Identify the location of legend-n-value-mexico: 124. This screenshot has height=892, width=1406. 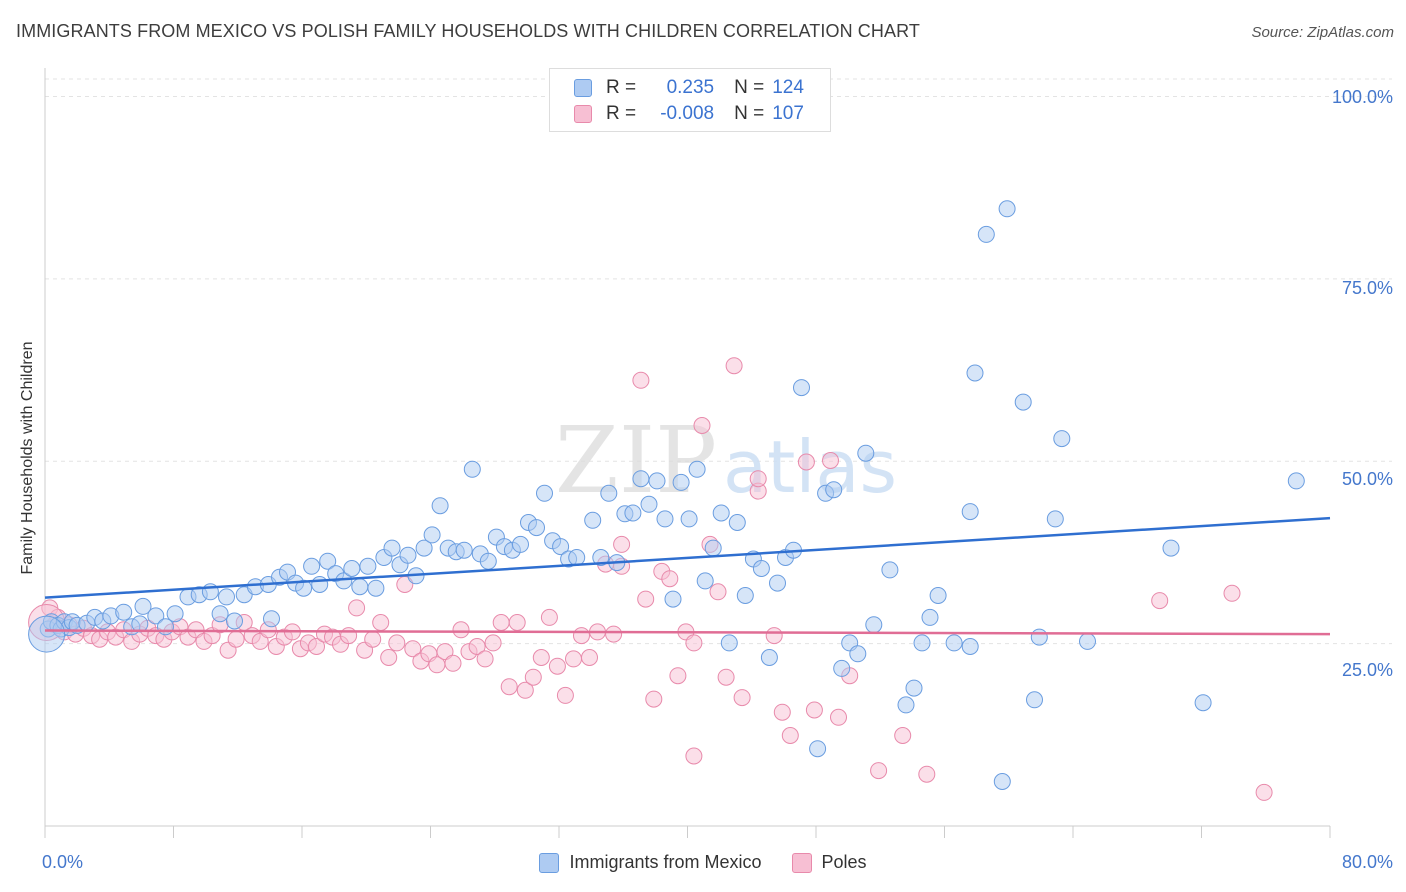
(788, 87).